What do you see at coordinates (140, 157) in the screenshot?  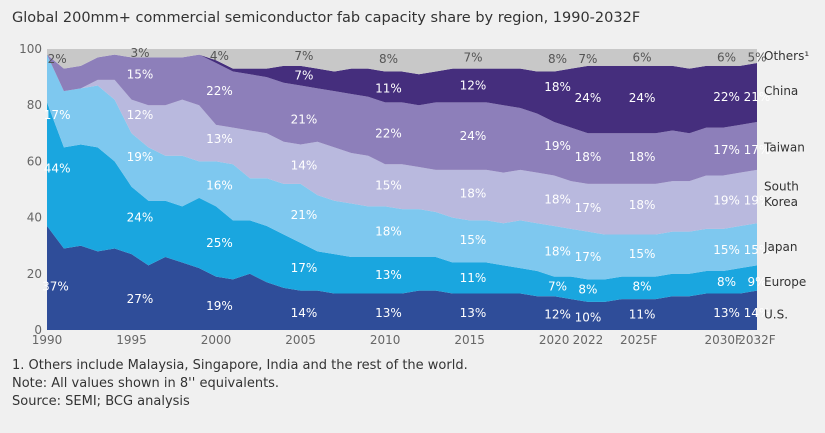 I see `data-label-japan: 19%` at bounding box center [140, 157].